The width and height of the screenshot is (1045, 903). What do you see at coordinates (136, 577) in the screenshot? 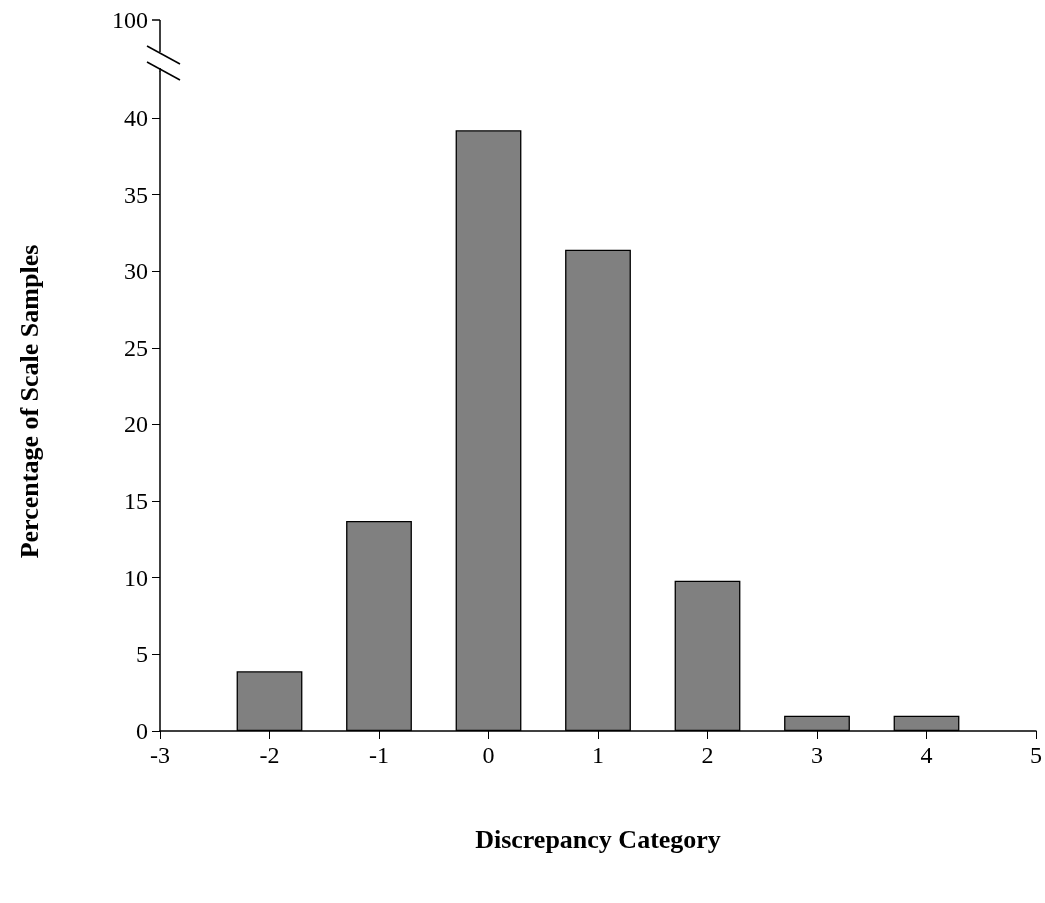
I see `y-tick-label: 10` at bounding box center [136, 577].